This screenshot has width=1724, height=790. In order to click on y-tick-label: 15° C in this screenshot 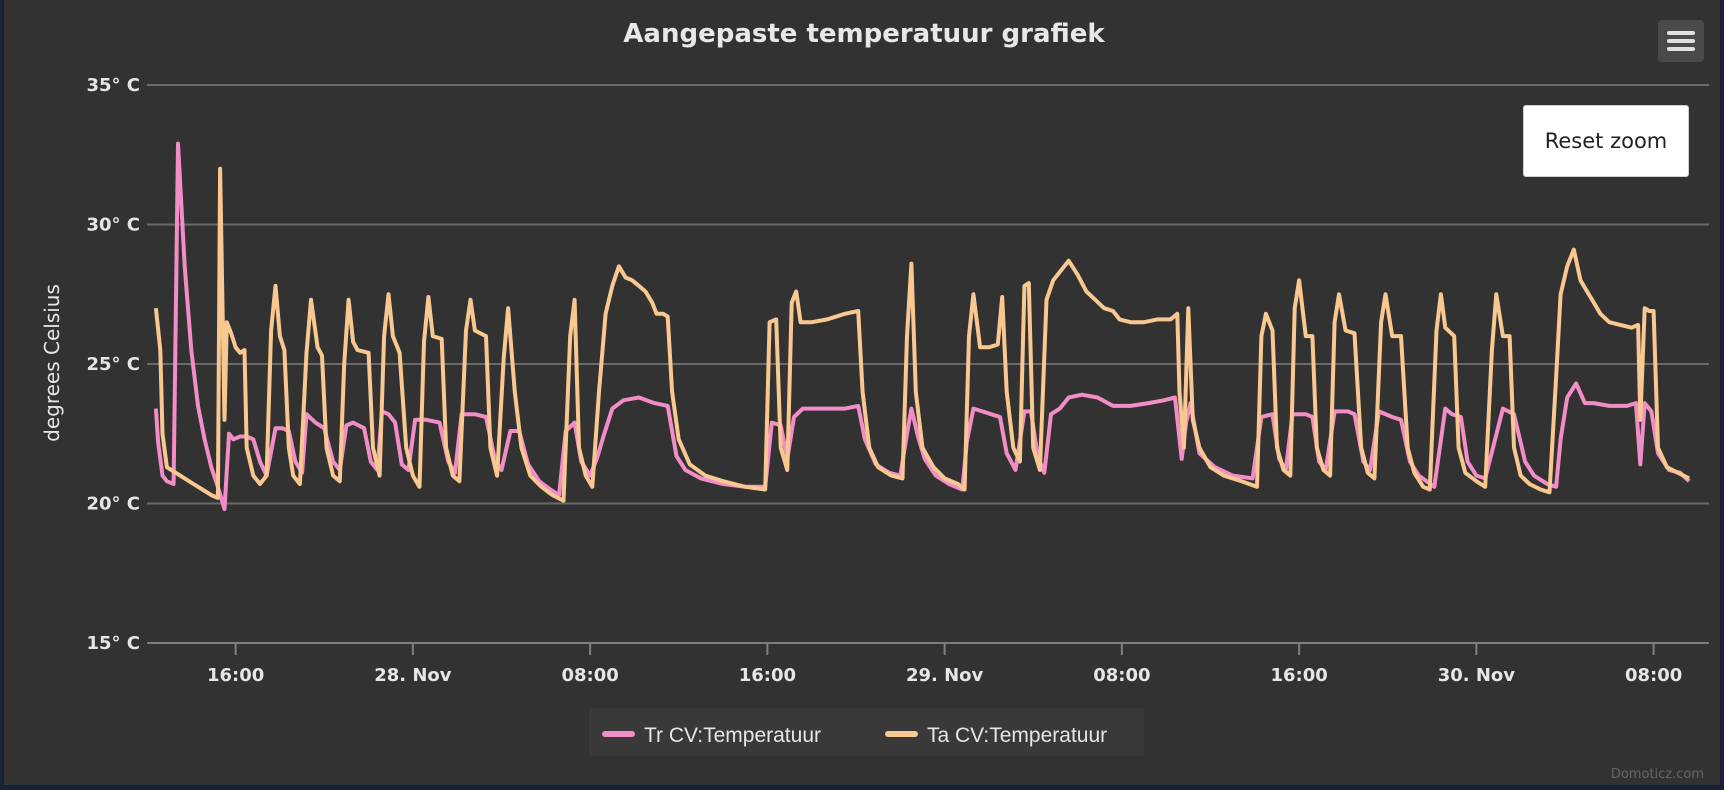, I will do `click(113, 643)`.